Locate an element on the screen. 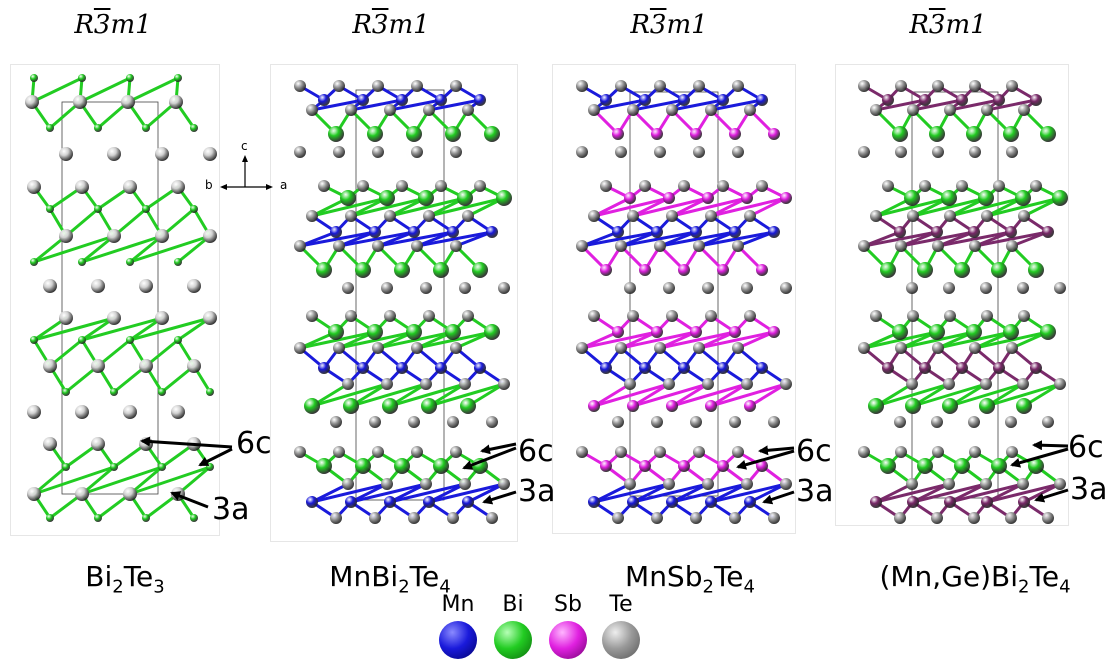 The height and width of the screenshot is (659, 1111). legend-label-bi: Bi is located at coordinates (513, 604).